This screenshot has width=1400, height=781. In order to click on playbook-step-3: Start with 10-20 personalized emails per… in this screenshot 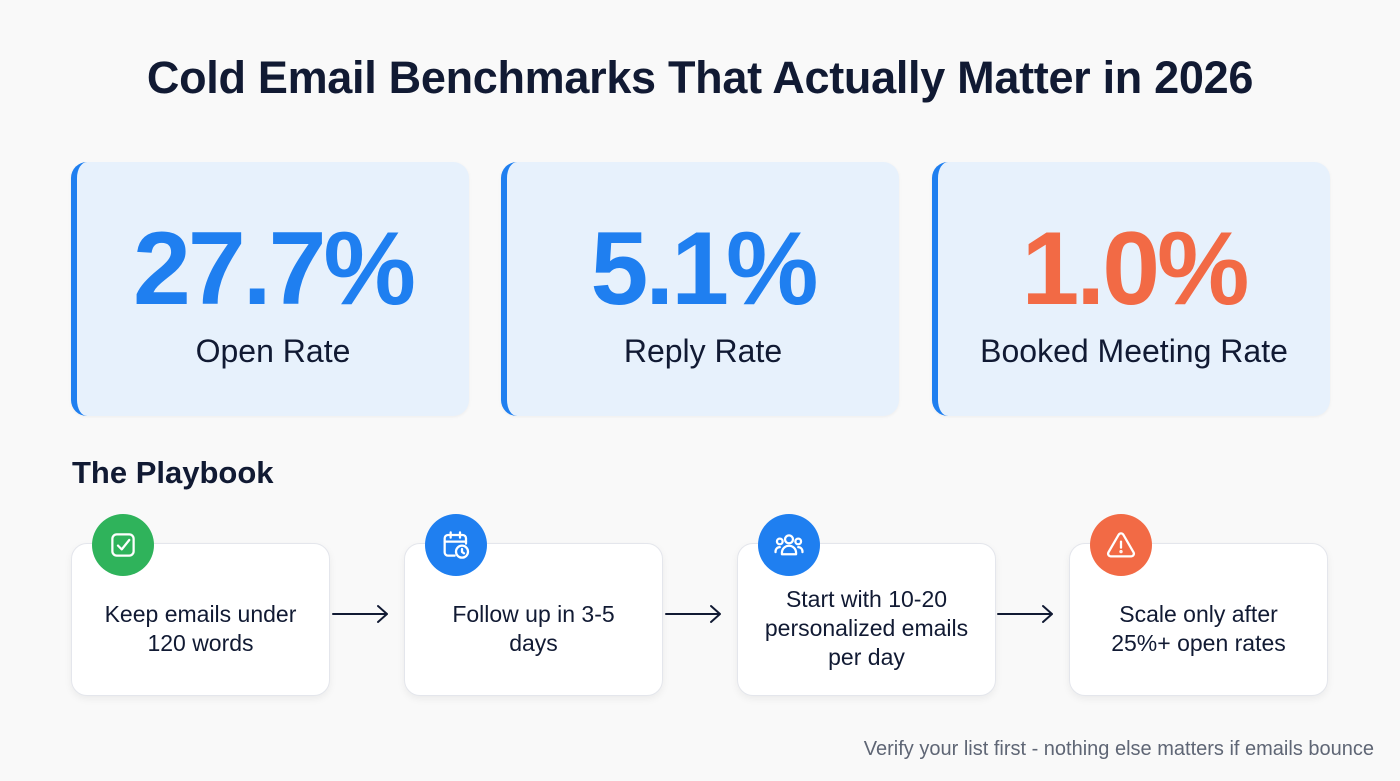, I will do `click(866, 619)`.